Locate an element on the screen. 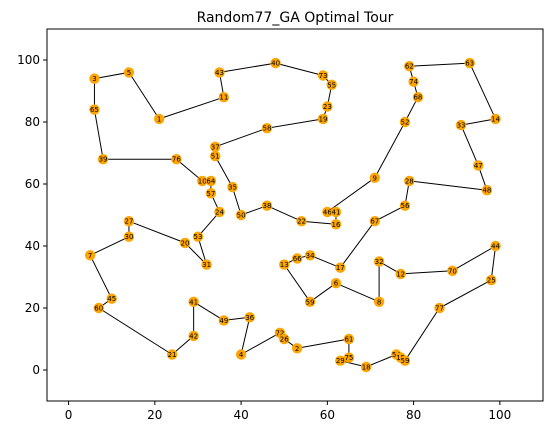 The height and width of the screenshot is (433, 552). node-label: 55 is located at coordinates (331, 85).